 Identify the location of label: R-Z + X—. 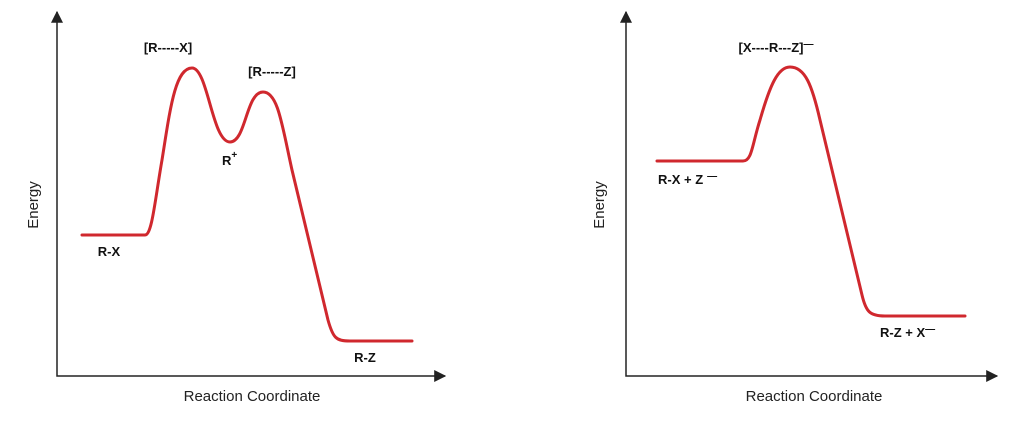
(907, 332).